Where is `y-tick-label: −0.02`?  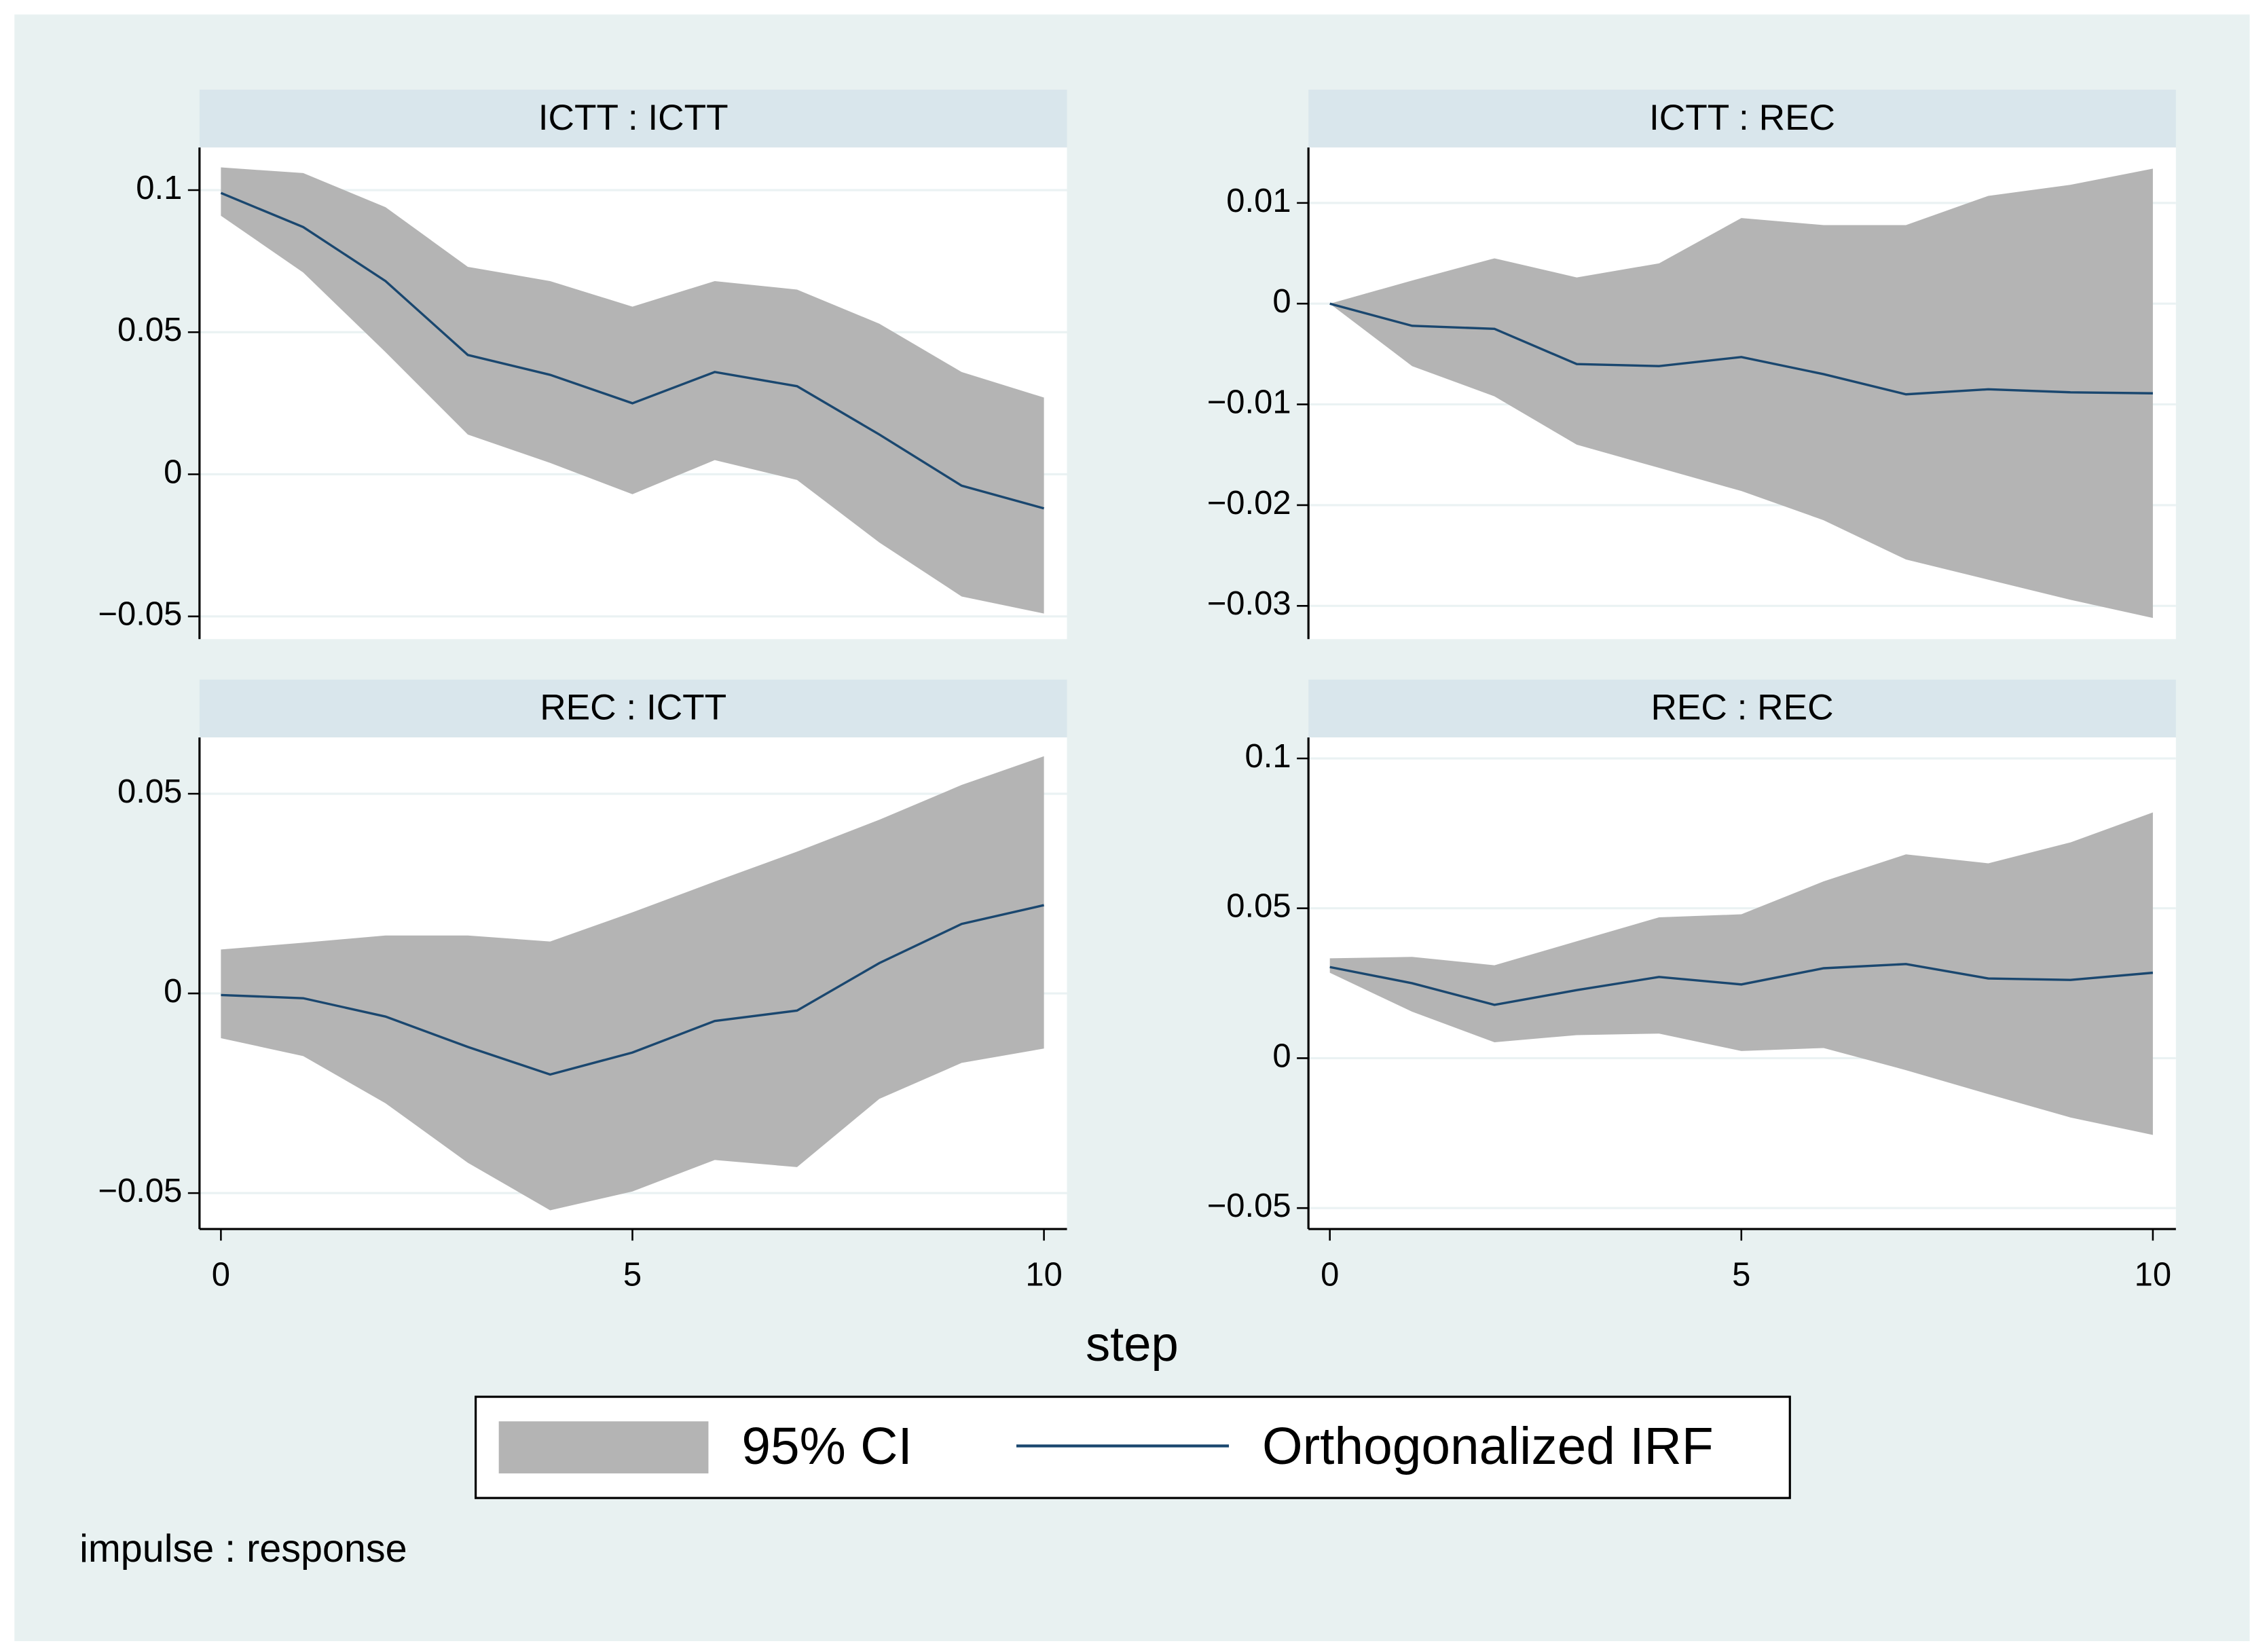
y-tick-label: −0.02 is located at coordinates (1249, 503).